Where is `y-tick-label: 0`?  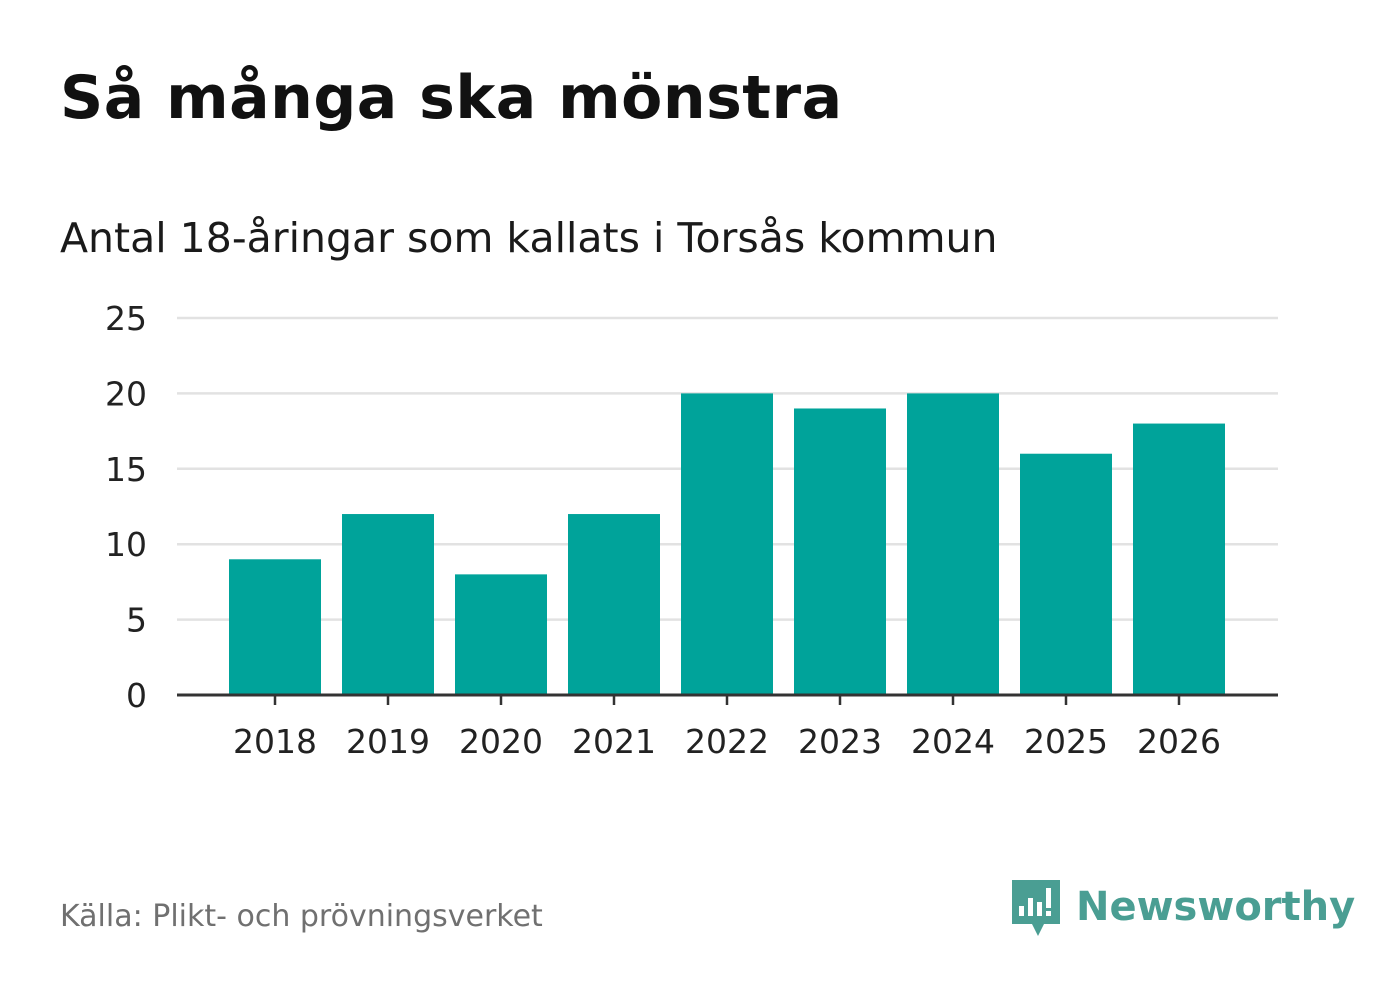
y-tick-label: 0 is located at coordinates (136, 695).